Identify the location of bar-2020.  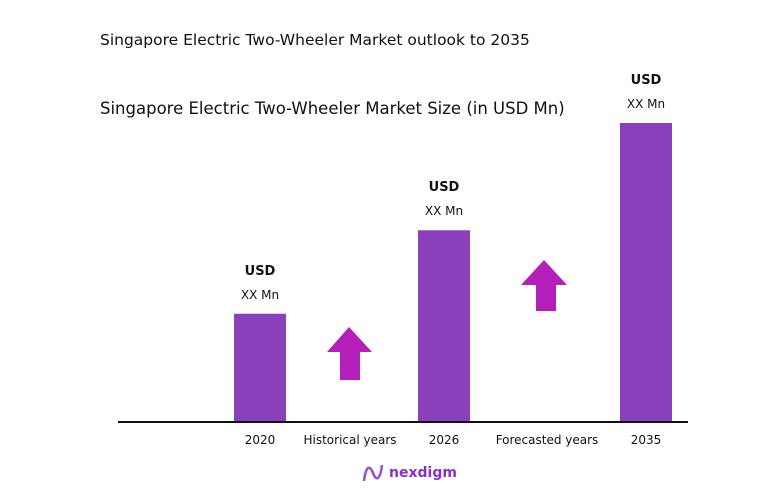
(260, 367).